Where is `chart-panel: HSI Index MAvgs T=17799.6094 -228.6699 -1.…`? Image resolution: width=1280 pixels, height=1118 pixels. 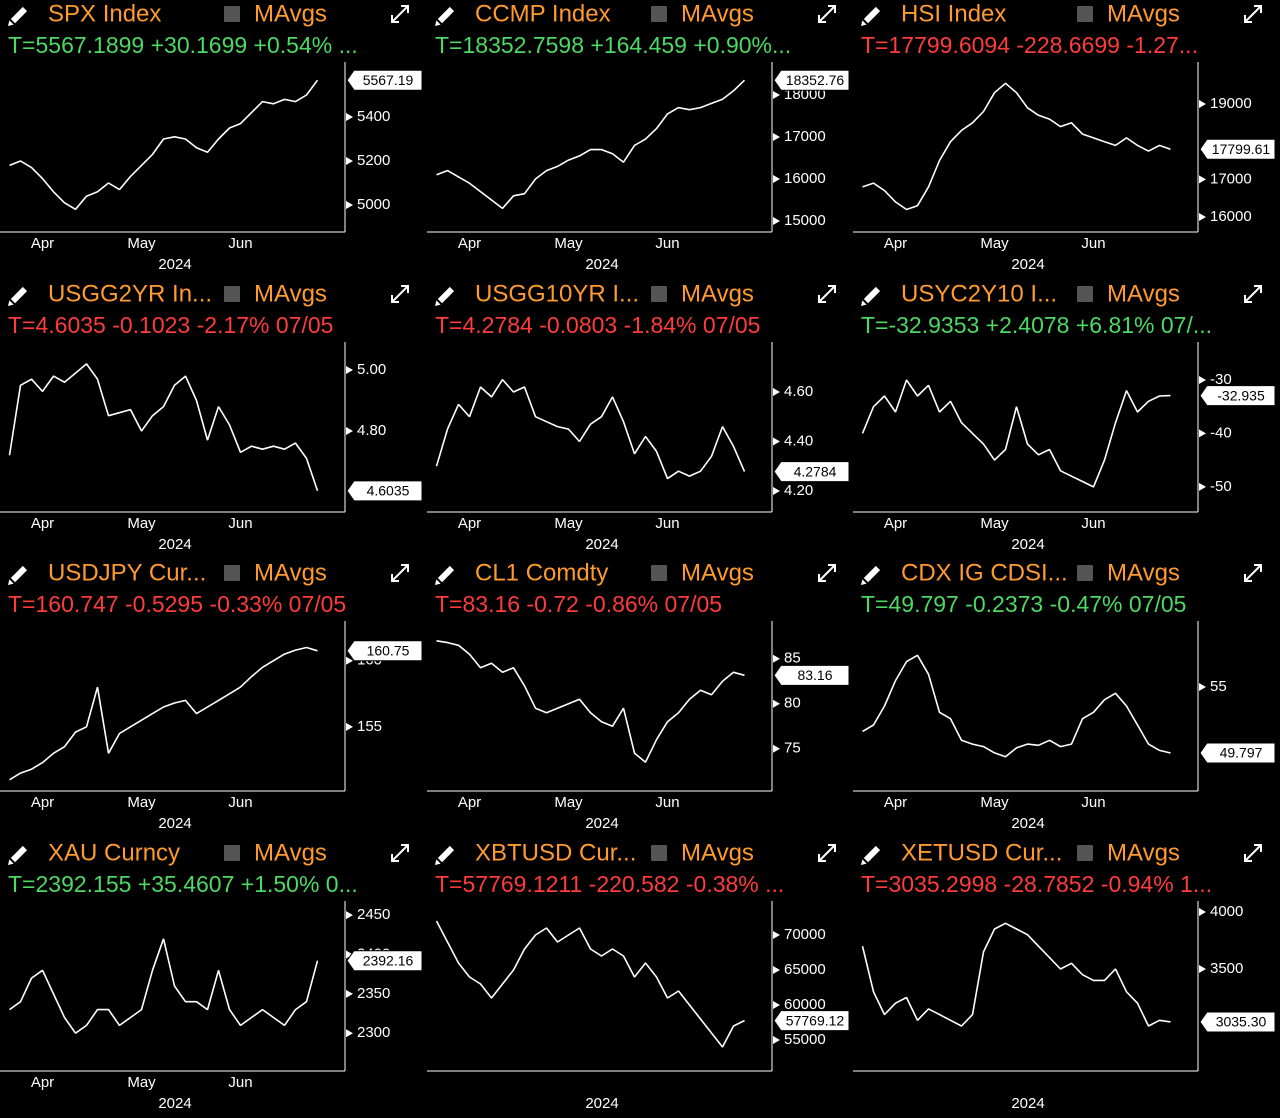
chart-panel: HSI Index MAvgs T=17799.6094 -228.6699 -1.… is located at coordinates (1064, 136).